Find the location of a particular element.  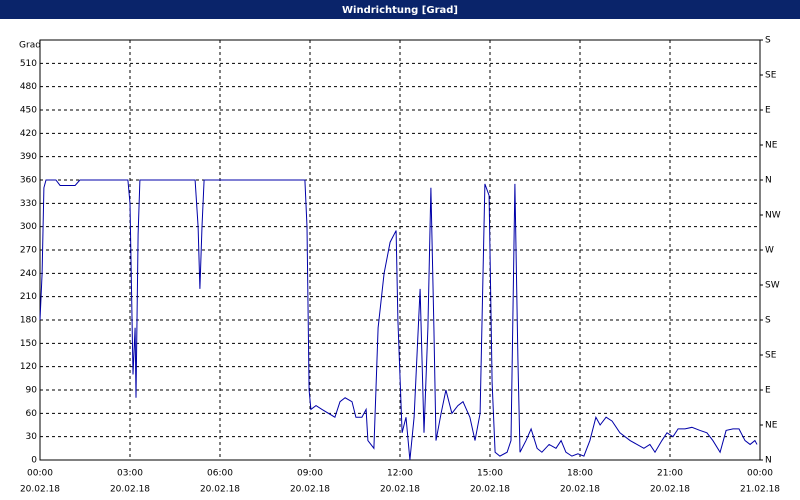

x-tick-label: 15:00 is located at coordinates (490, 474).